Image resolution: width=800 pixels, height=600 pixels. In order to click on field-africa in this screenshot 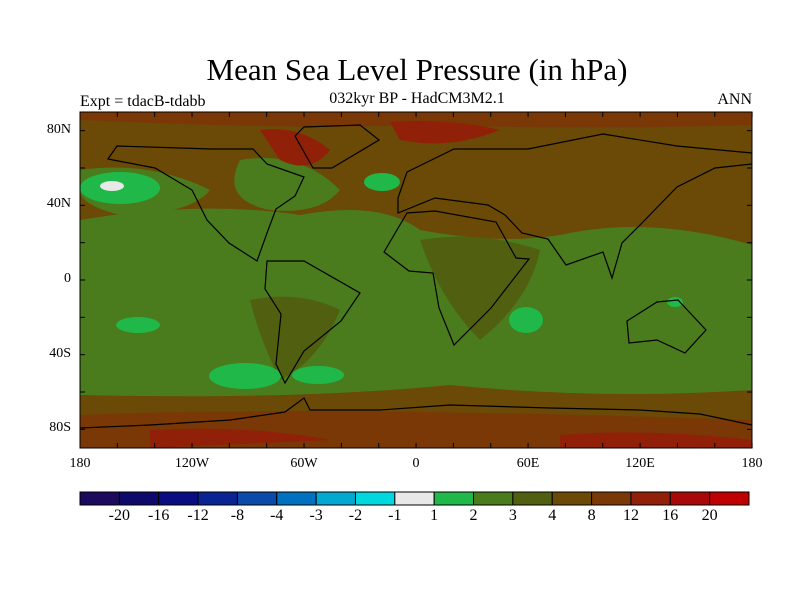, I will do `click(480, 288)`.